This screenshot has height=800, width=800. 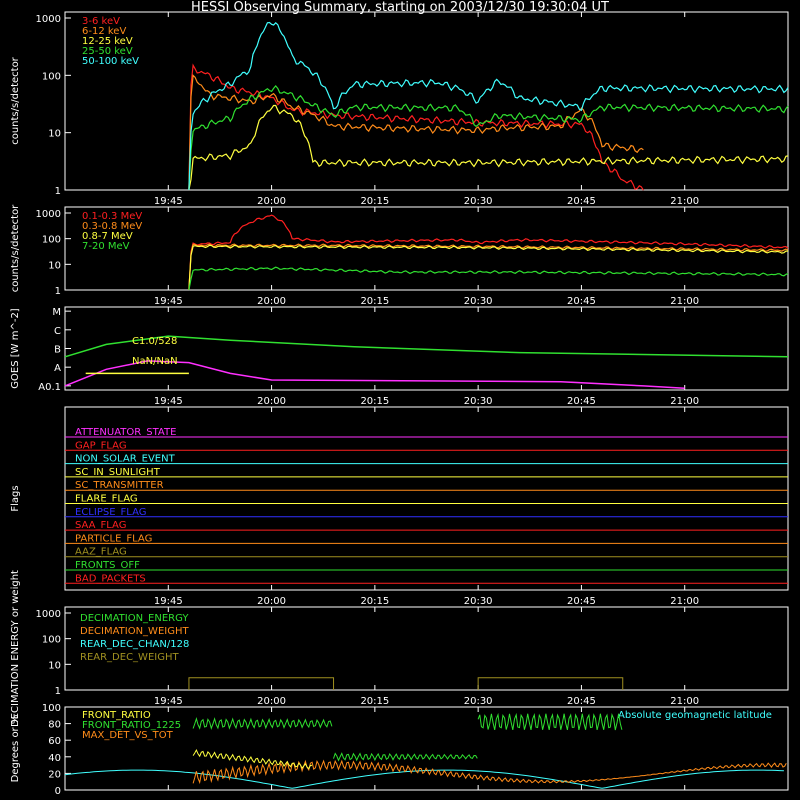 What do you see at coordinates (110, 578) in the screenshot?
I see `flag-label: BAD_PACKETS` at bounding box center [110, 578].